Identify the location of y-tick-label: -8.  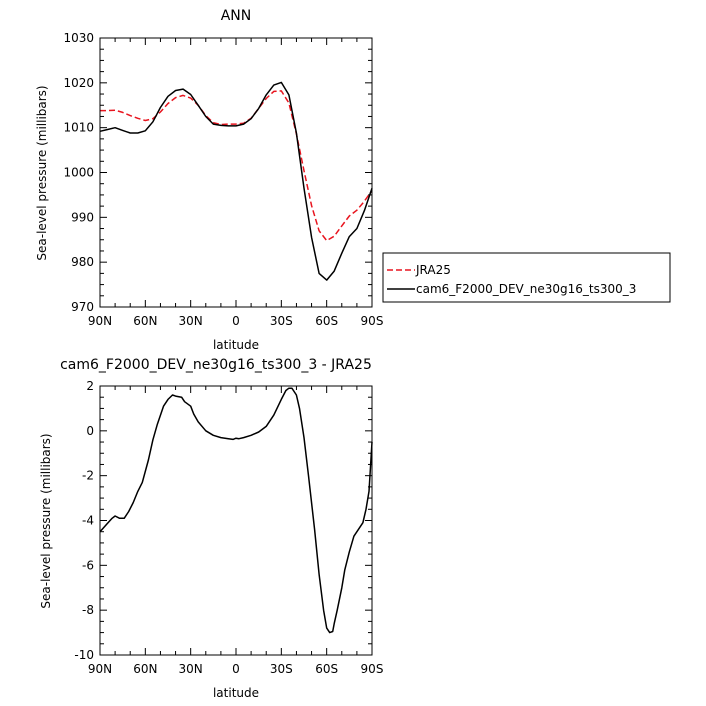
(88, 610).